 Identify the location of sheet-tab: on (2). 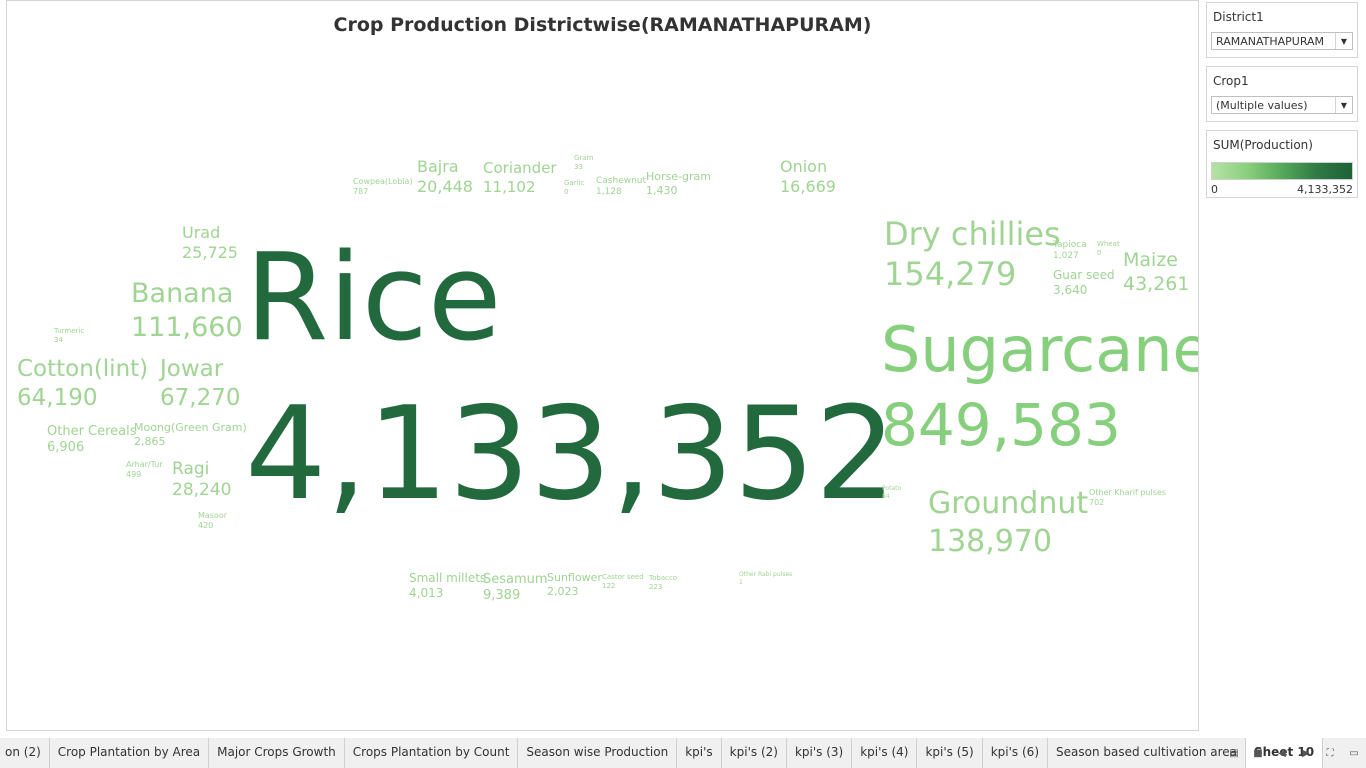
(25, 753).